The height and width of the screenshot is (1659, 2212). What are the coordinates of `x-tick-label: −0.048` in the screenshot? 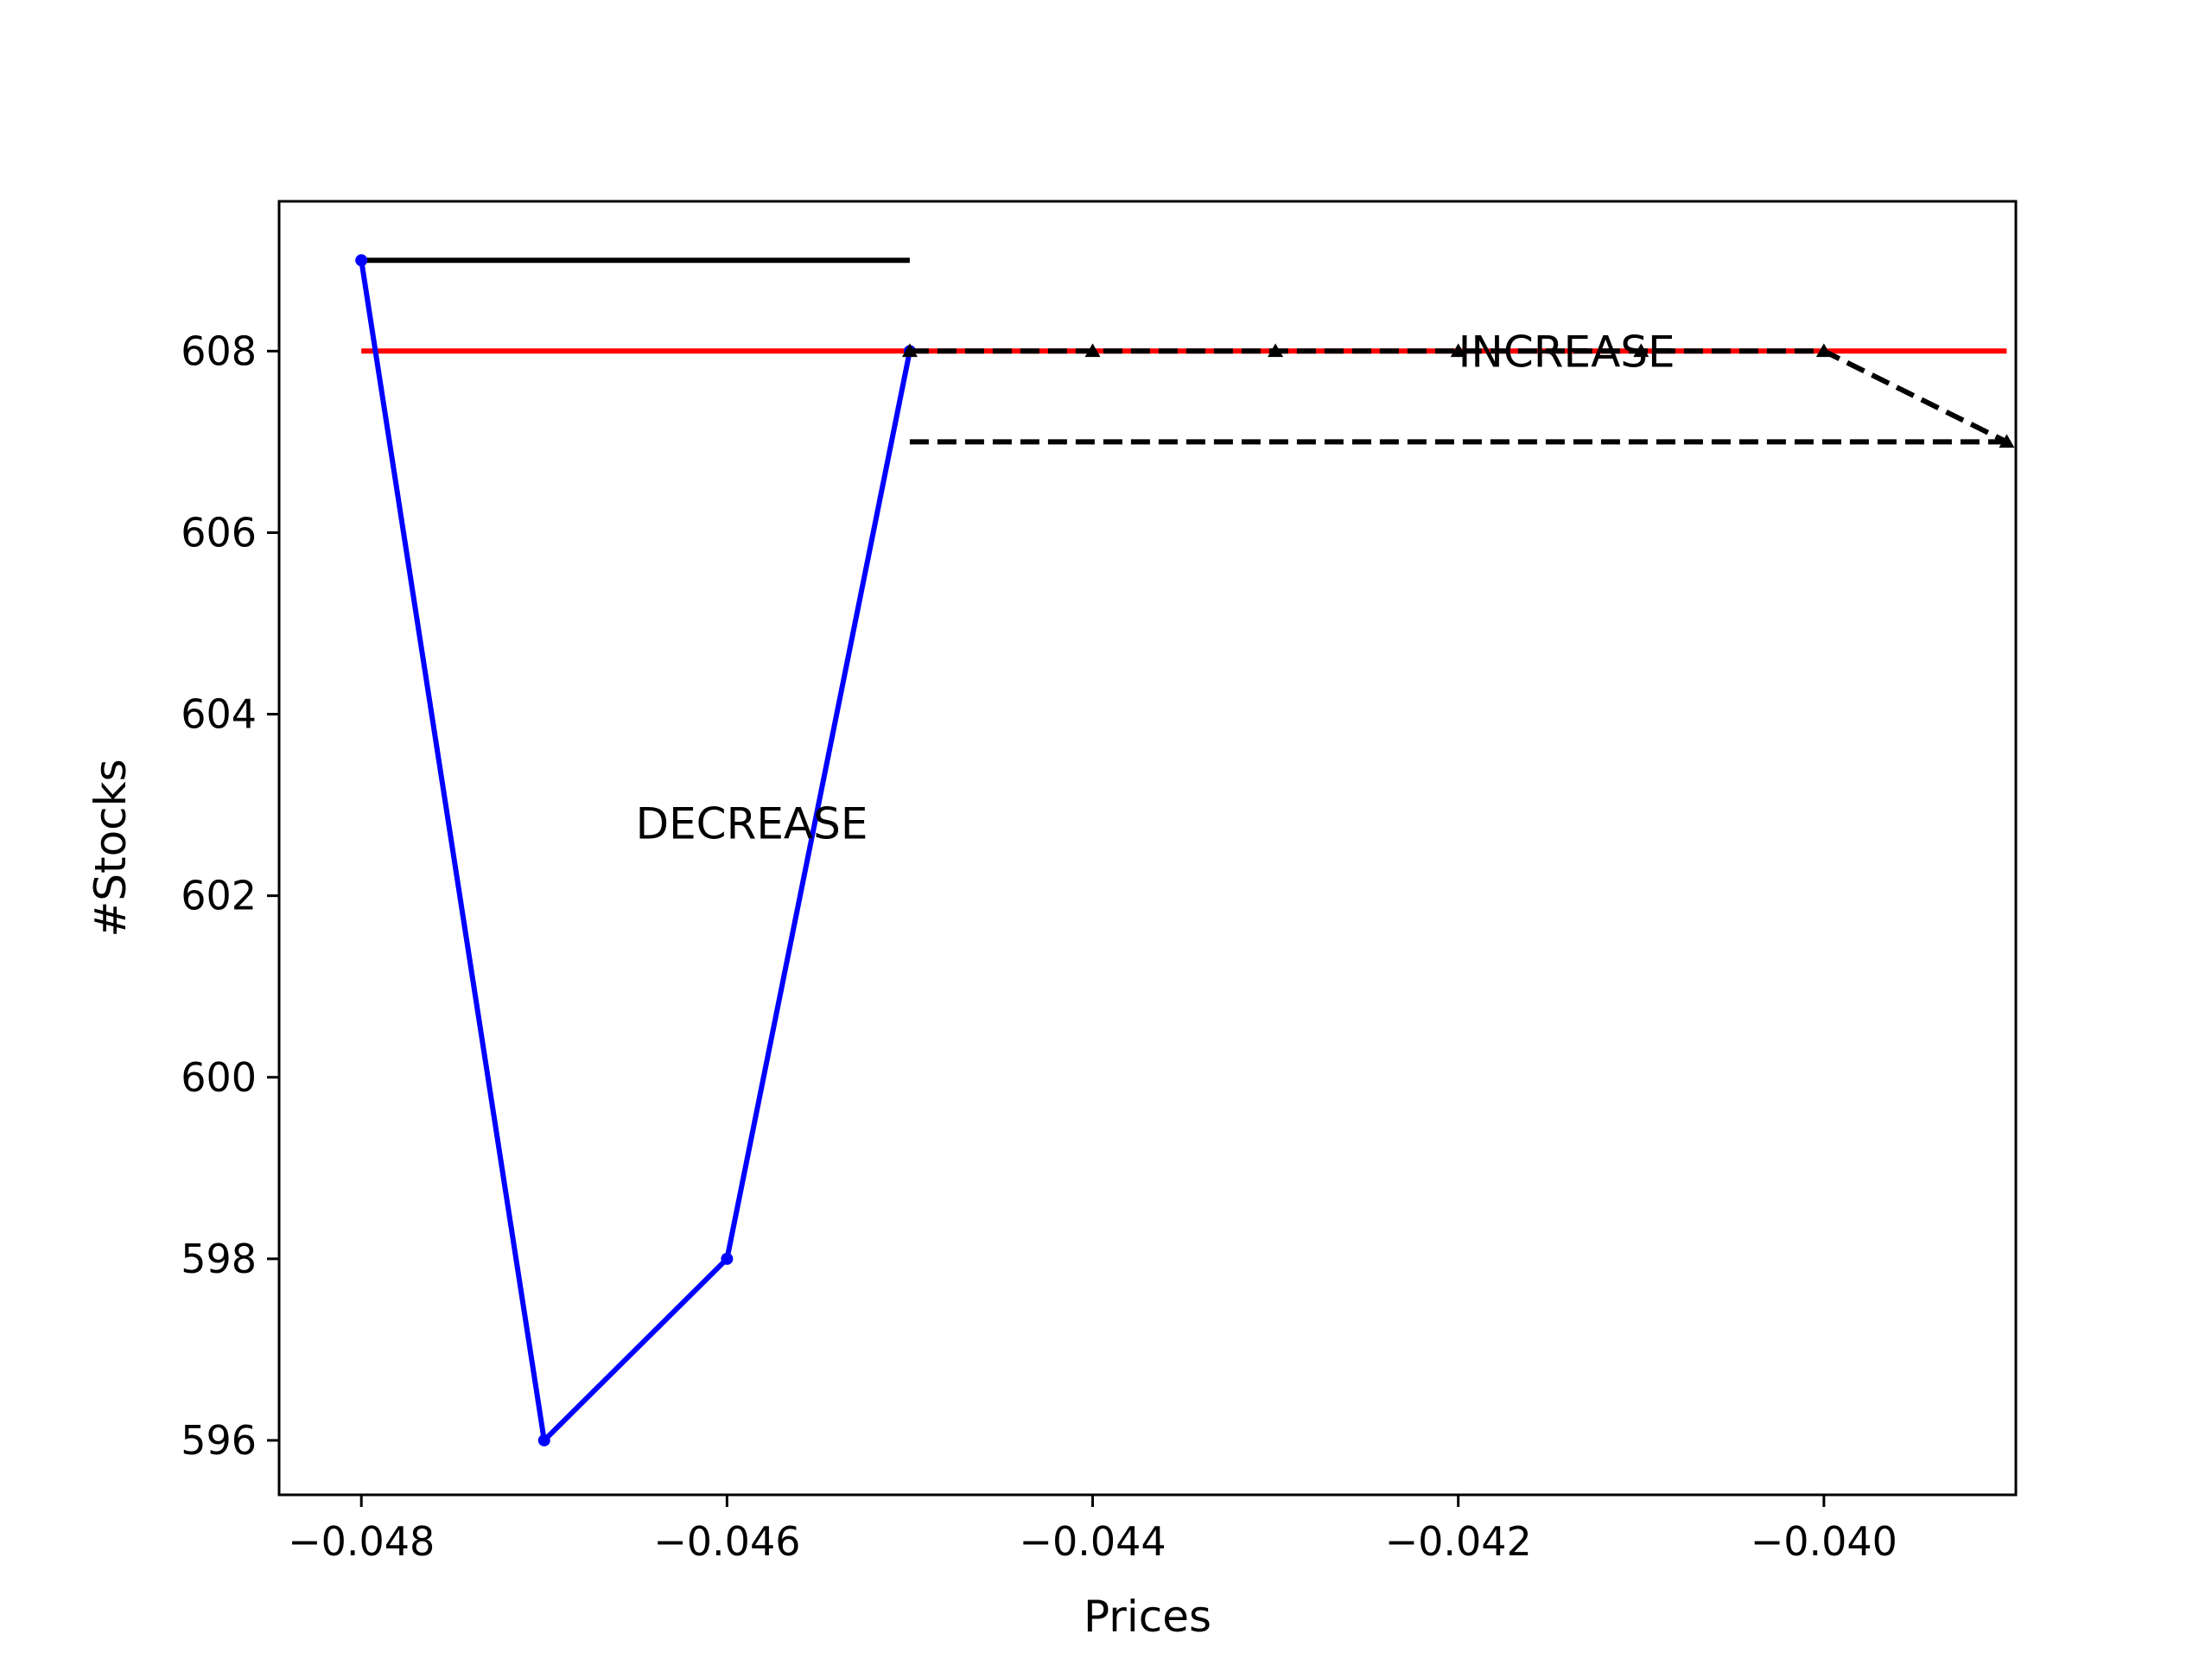 It's located at (361, 1541).